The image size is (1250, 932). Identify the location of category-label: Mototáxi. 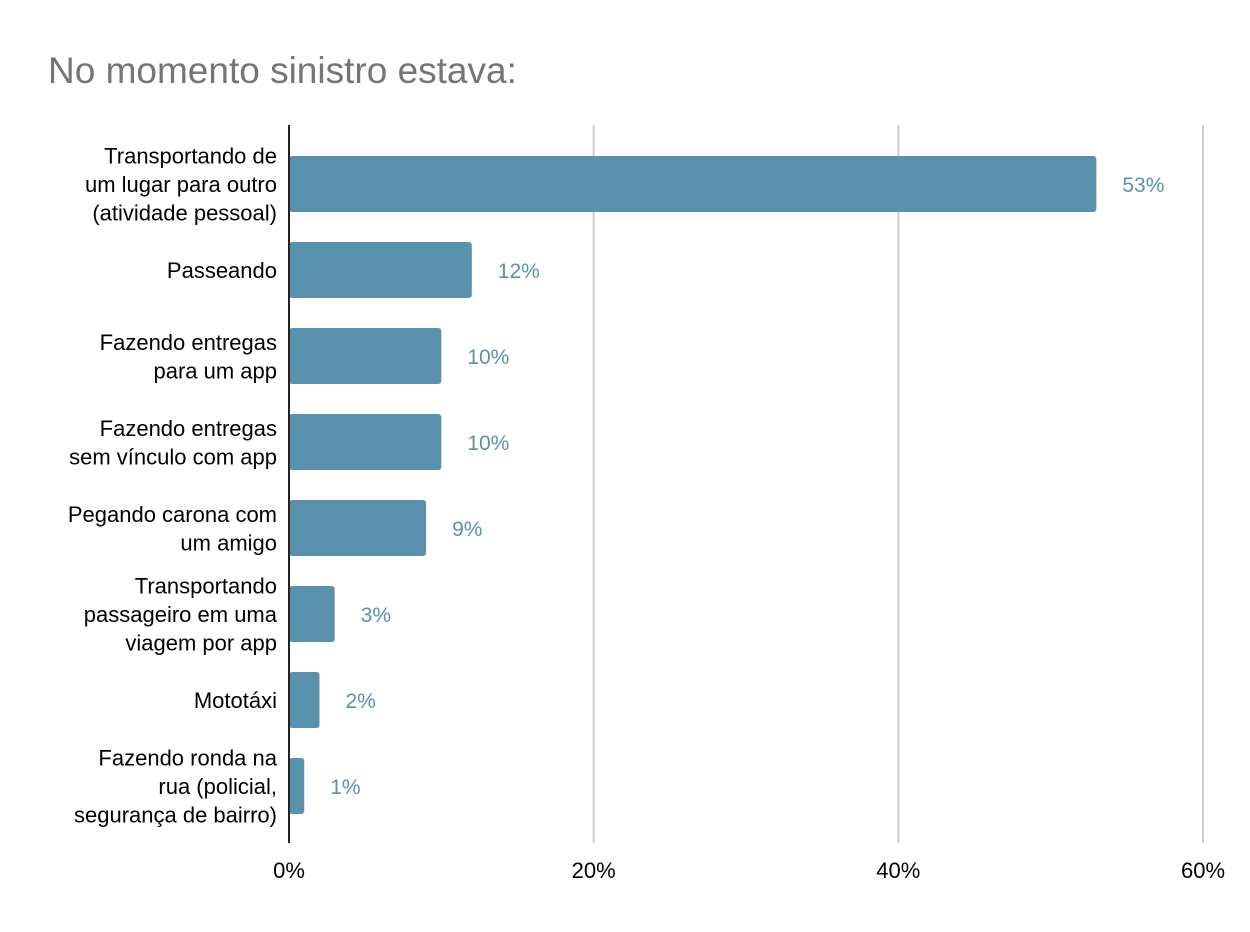
(235, 700).